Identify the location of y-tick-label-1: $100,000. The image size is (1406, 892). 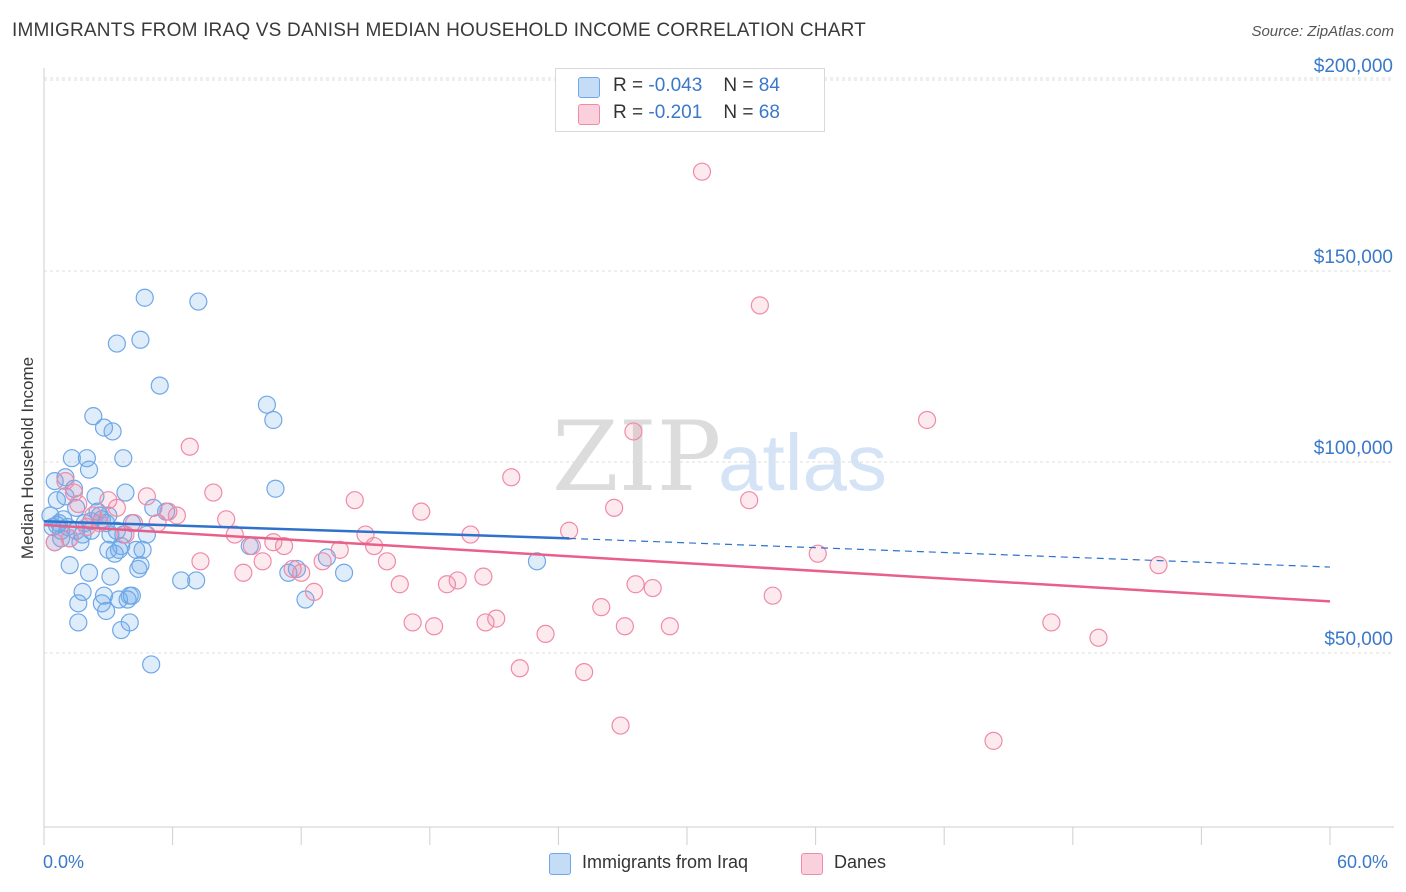
(1353, 448).